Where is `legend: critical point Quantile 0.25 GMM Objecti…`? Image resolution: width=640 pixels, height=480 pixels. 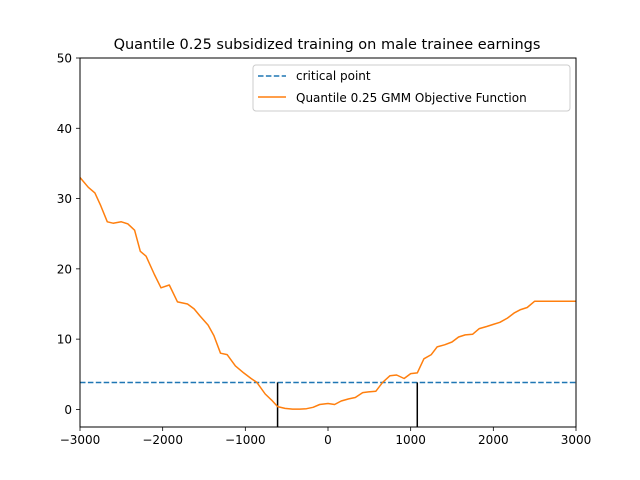
legend: critical point Quantile 0.25 GMM Objecti… is located at coordinates (411, 88).